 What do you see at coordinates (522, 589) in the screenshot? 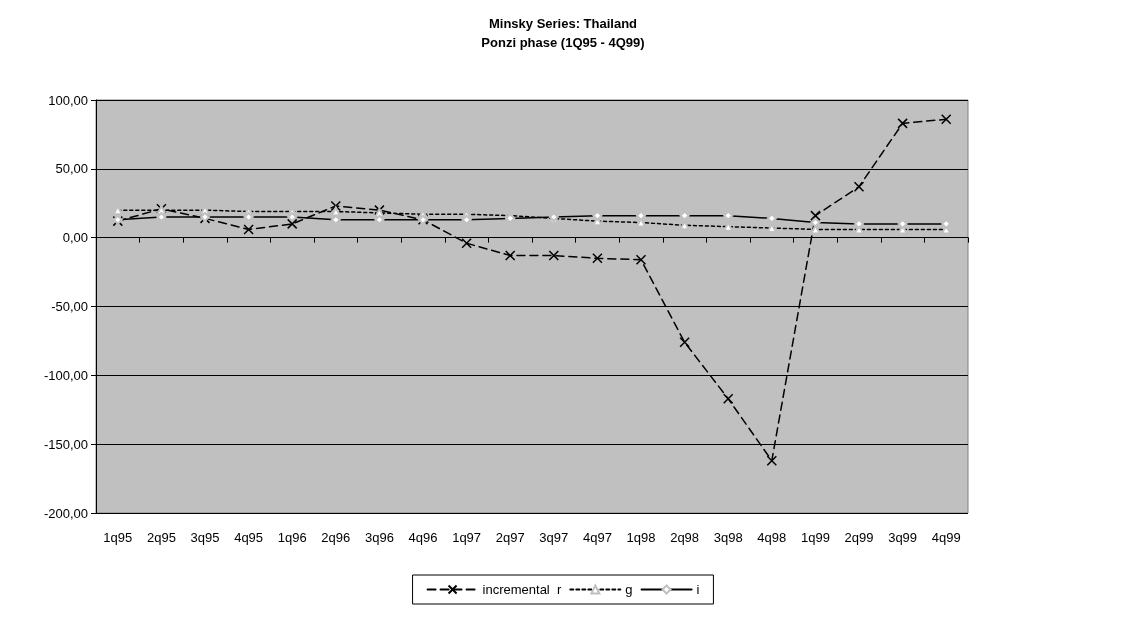
I see `legend-label: incremental r` at bounding box center [522, 589].